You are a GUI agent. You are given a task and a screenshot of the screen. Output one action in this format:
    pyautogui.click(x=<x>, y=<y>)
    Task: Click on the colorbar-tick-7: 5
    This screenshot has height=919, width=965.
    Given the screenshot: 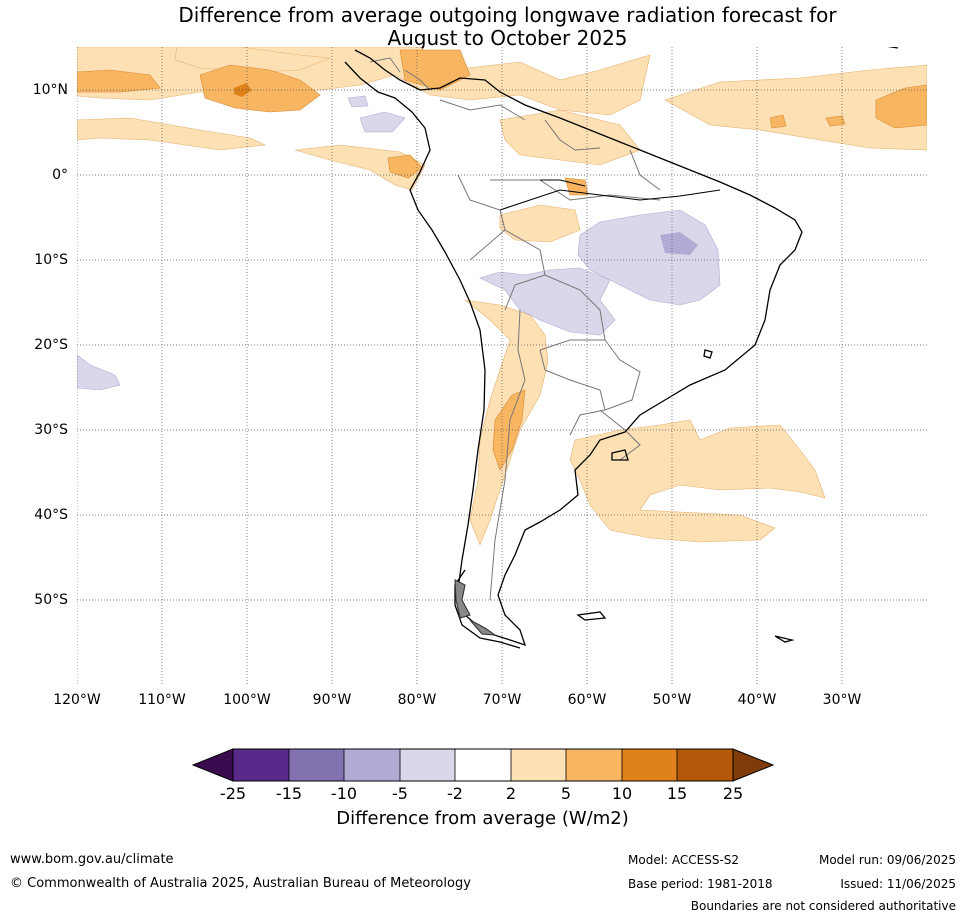 What is the action you would take?
    pyautogui.click(x=566, y=793)
    